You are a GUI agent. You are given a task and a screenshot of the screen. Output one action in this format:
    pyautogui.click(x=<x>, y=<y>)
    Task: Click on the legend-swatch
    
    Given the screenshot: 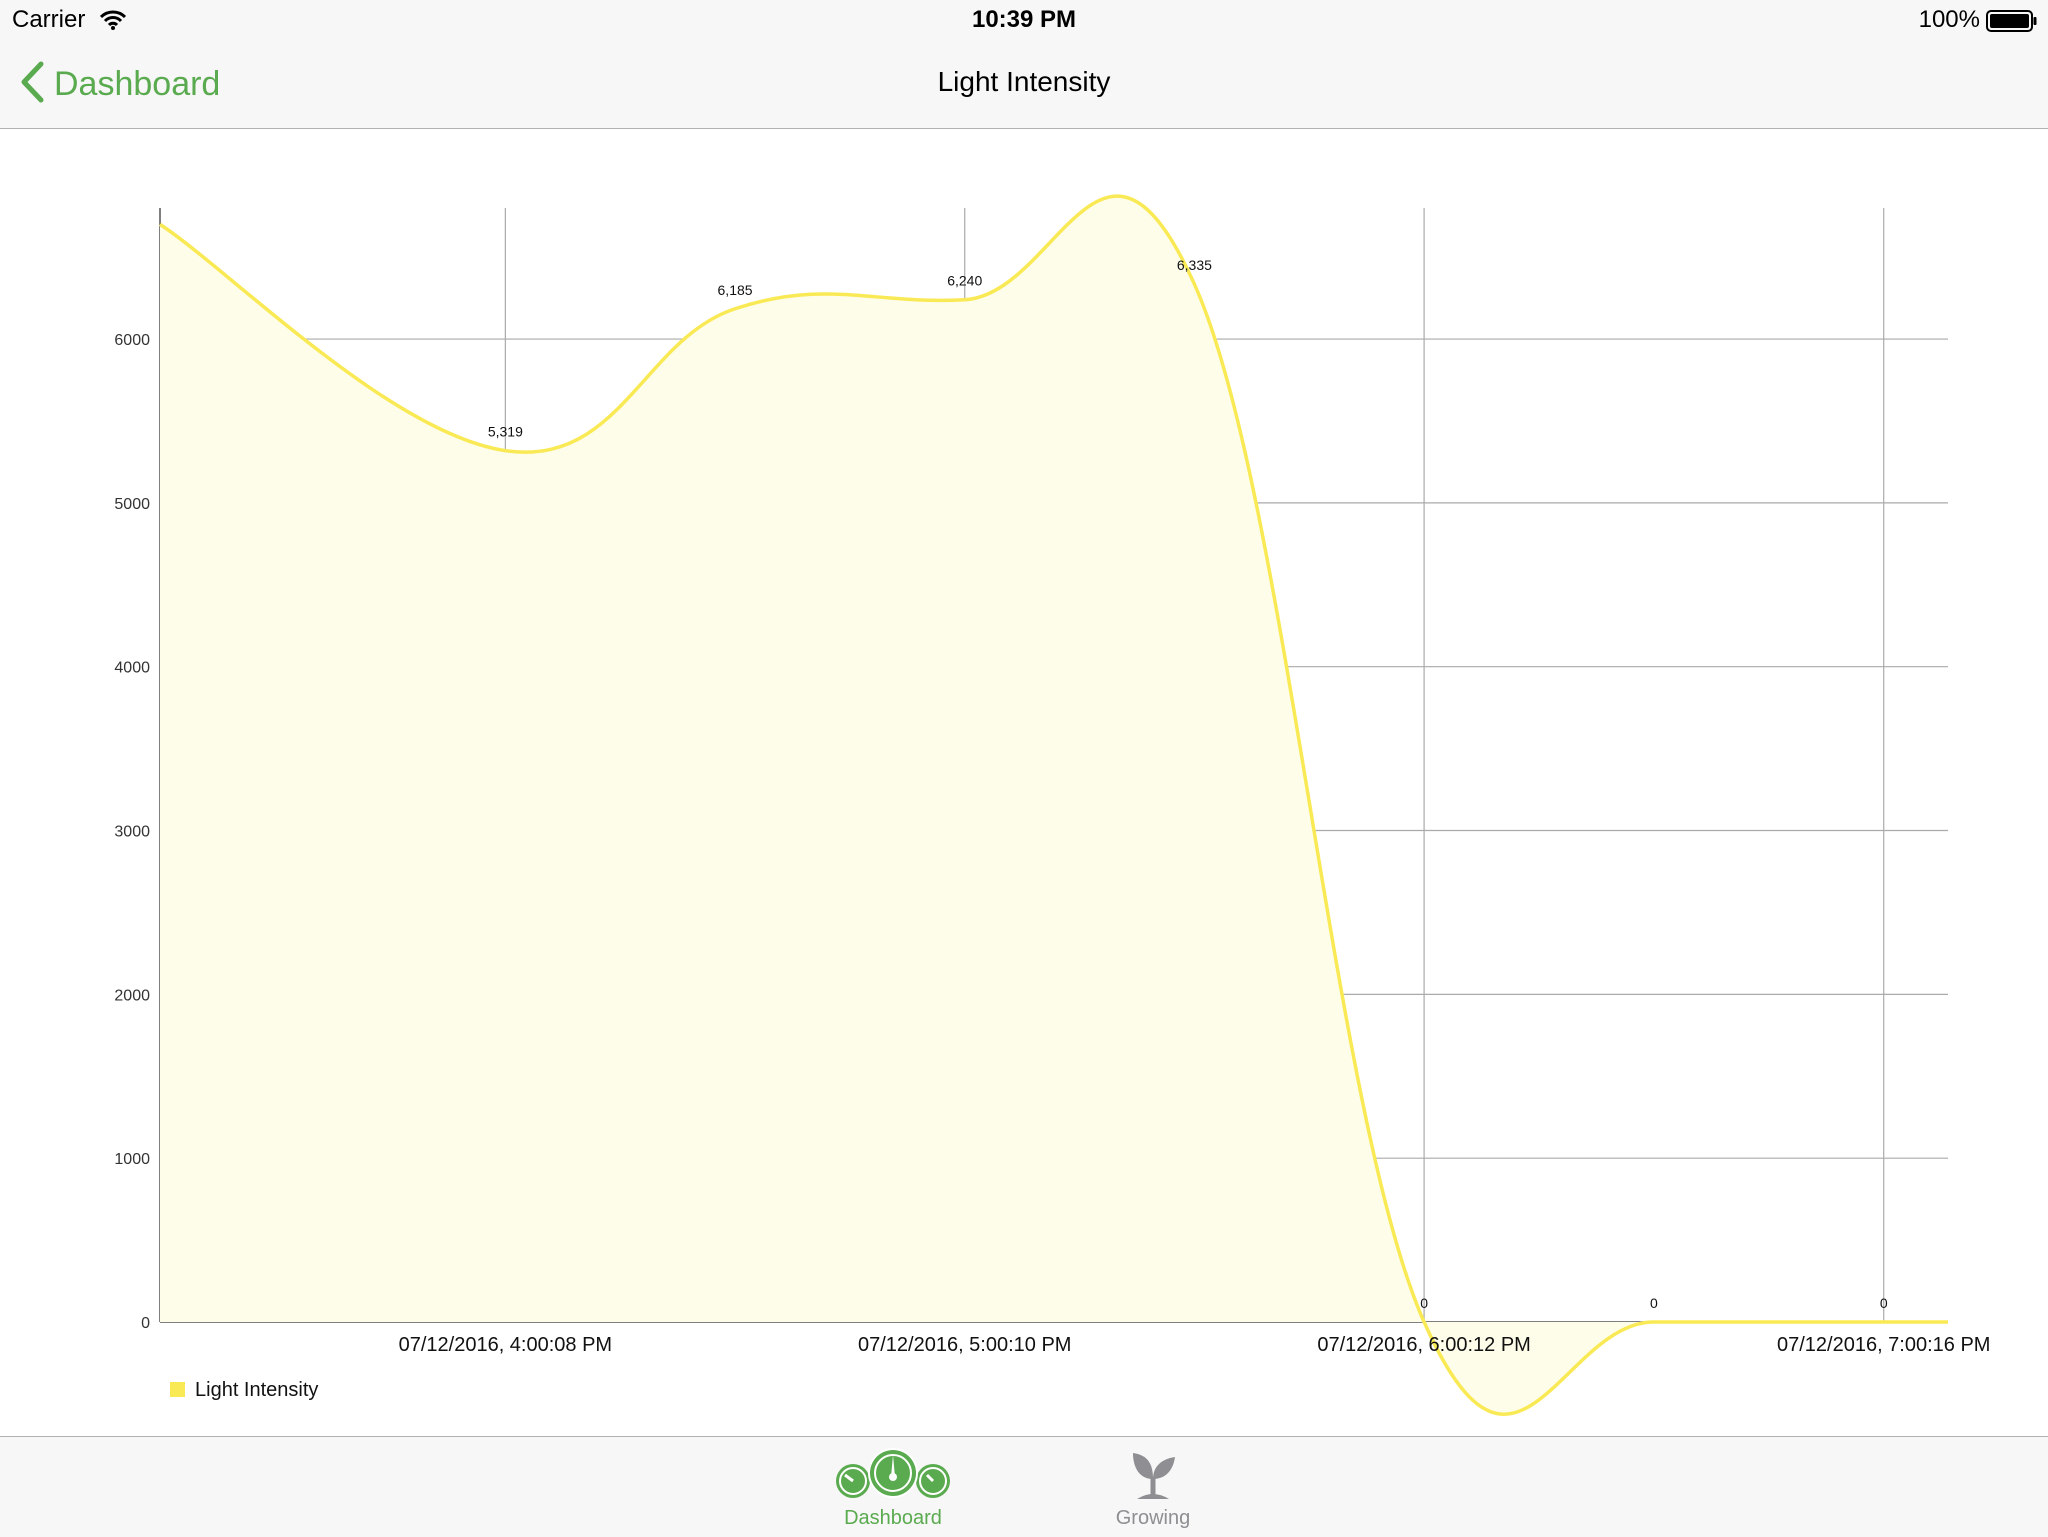 What is the action you would take?
    pyautogui.click(x=177, y=1389)
    